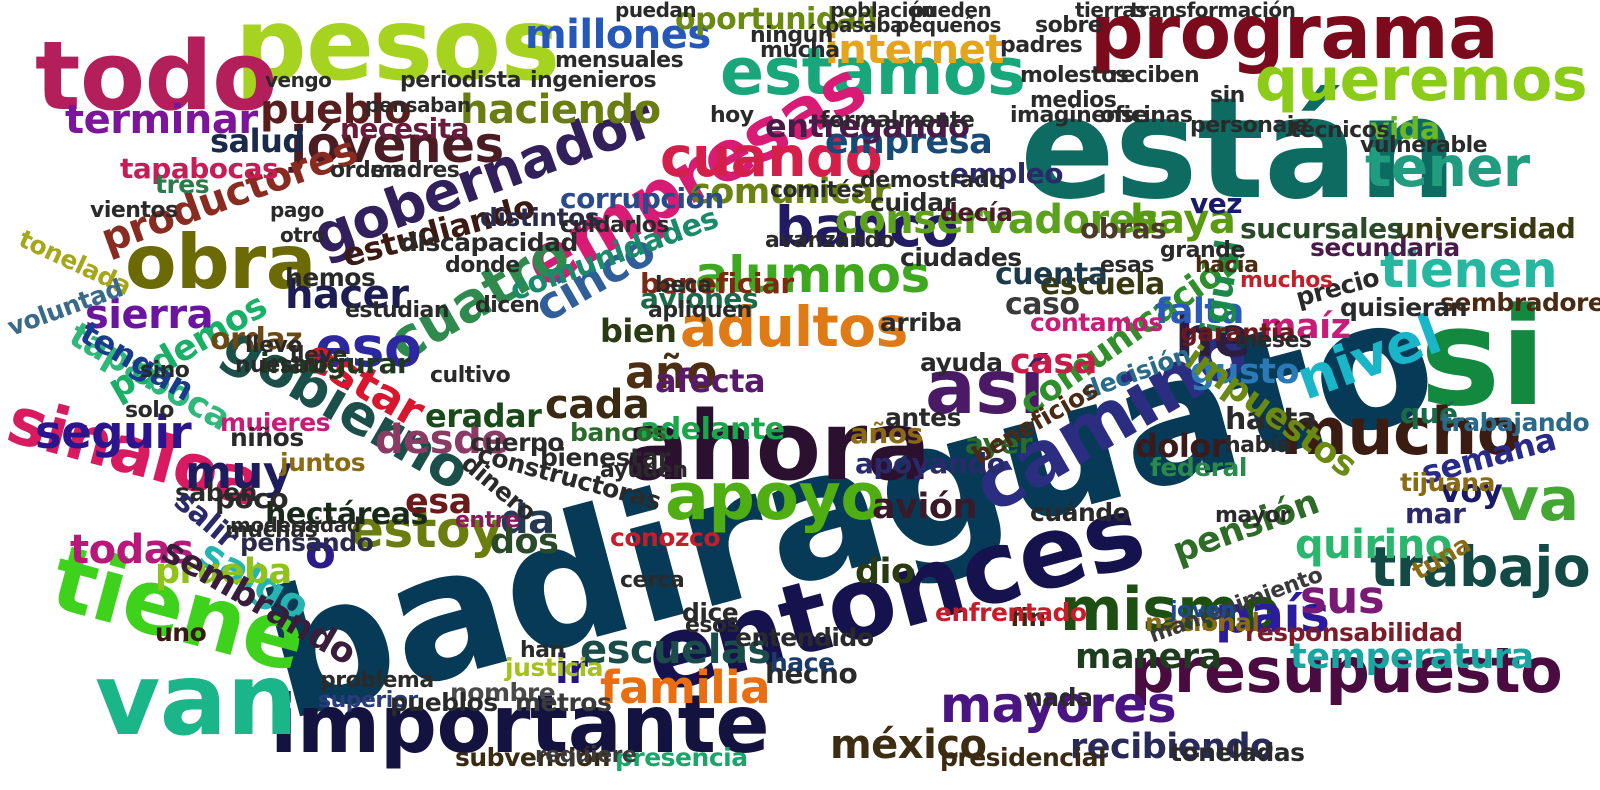 Image resolution: width=1600 pixels, height=790 pixels. Describe the element at coordinates (961, 257) in the screenshot. I see `word-156: ciudades` at that location.